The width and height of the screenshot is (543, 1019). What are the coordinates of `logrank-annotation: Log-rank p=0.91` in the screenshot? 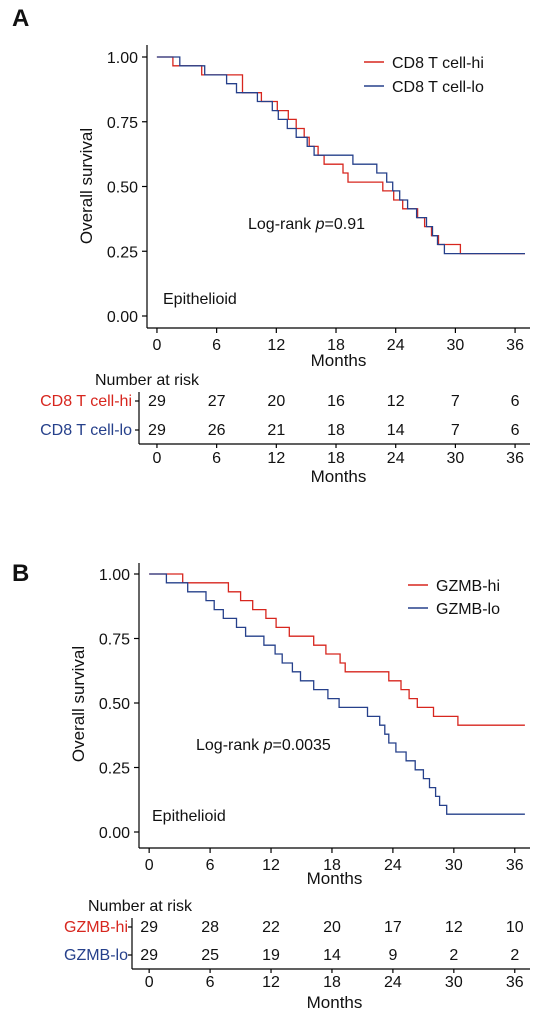 It's located at (306, 224).